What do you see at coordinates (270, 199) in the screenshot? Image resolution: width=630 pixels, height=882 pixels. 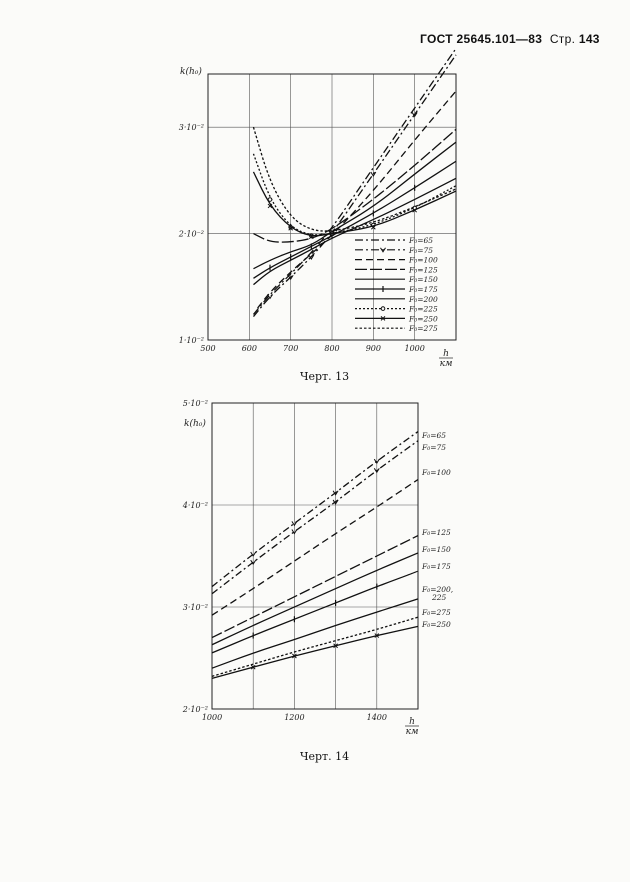 I see `series-8-marker` at bounding box center [270, 199].